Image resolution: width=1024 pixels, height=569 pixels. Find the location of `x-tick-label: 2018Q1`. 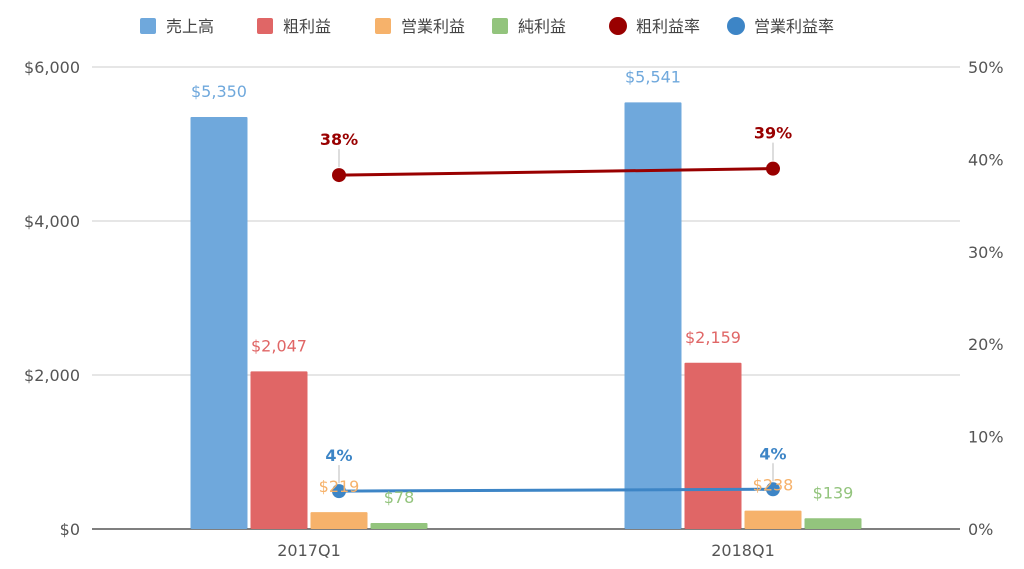

x-tick-label: 2018Q1 is located at coordinates (743, 550).